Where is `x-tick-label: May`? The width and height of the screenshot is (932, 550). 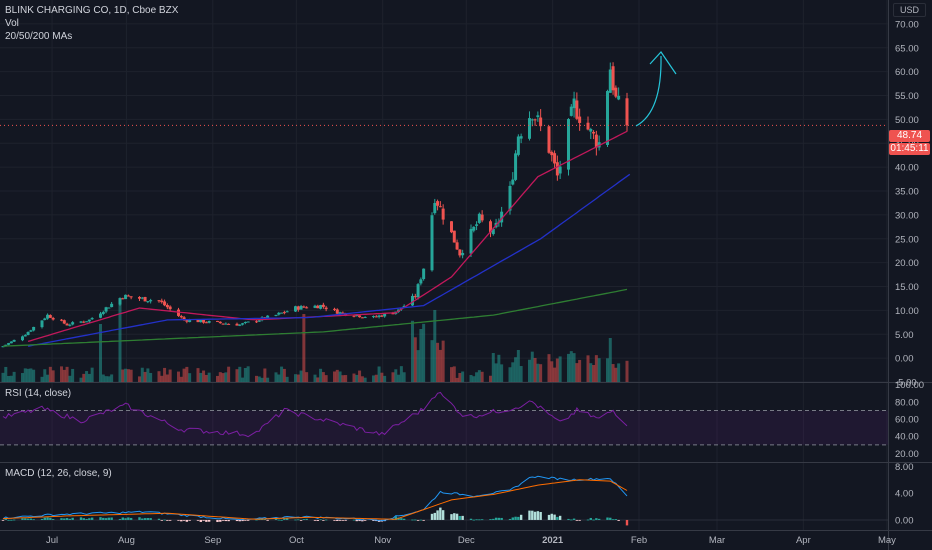
x-tick-label: May is located at coordinates (887, 540).